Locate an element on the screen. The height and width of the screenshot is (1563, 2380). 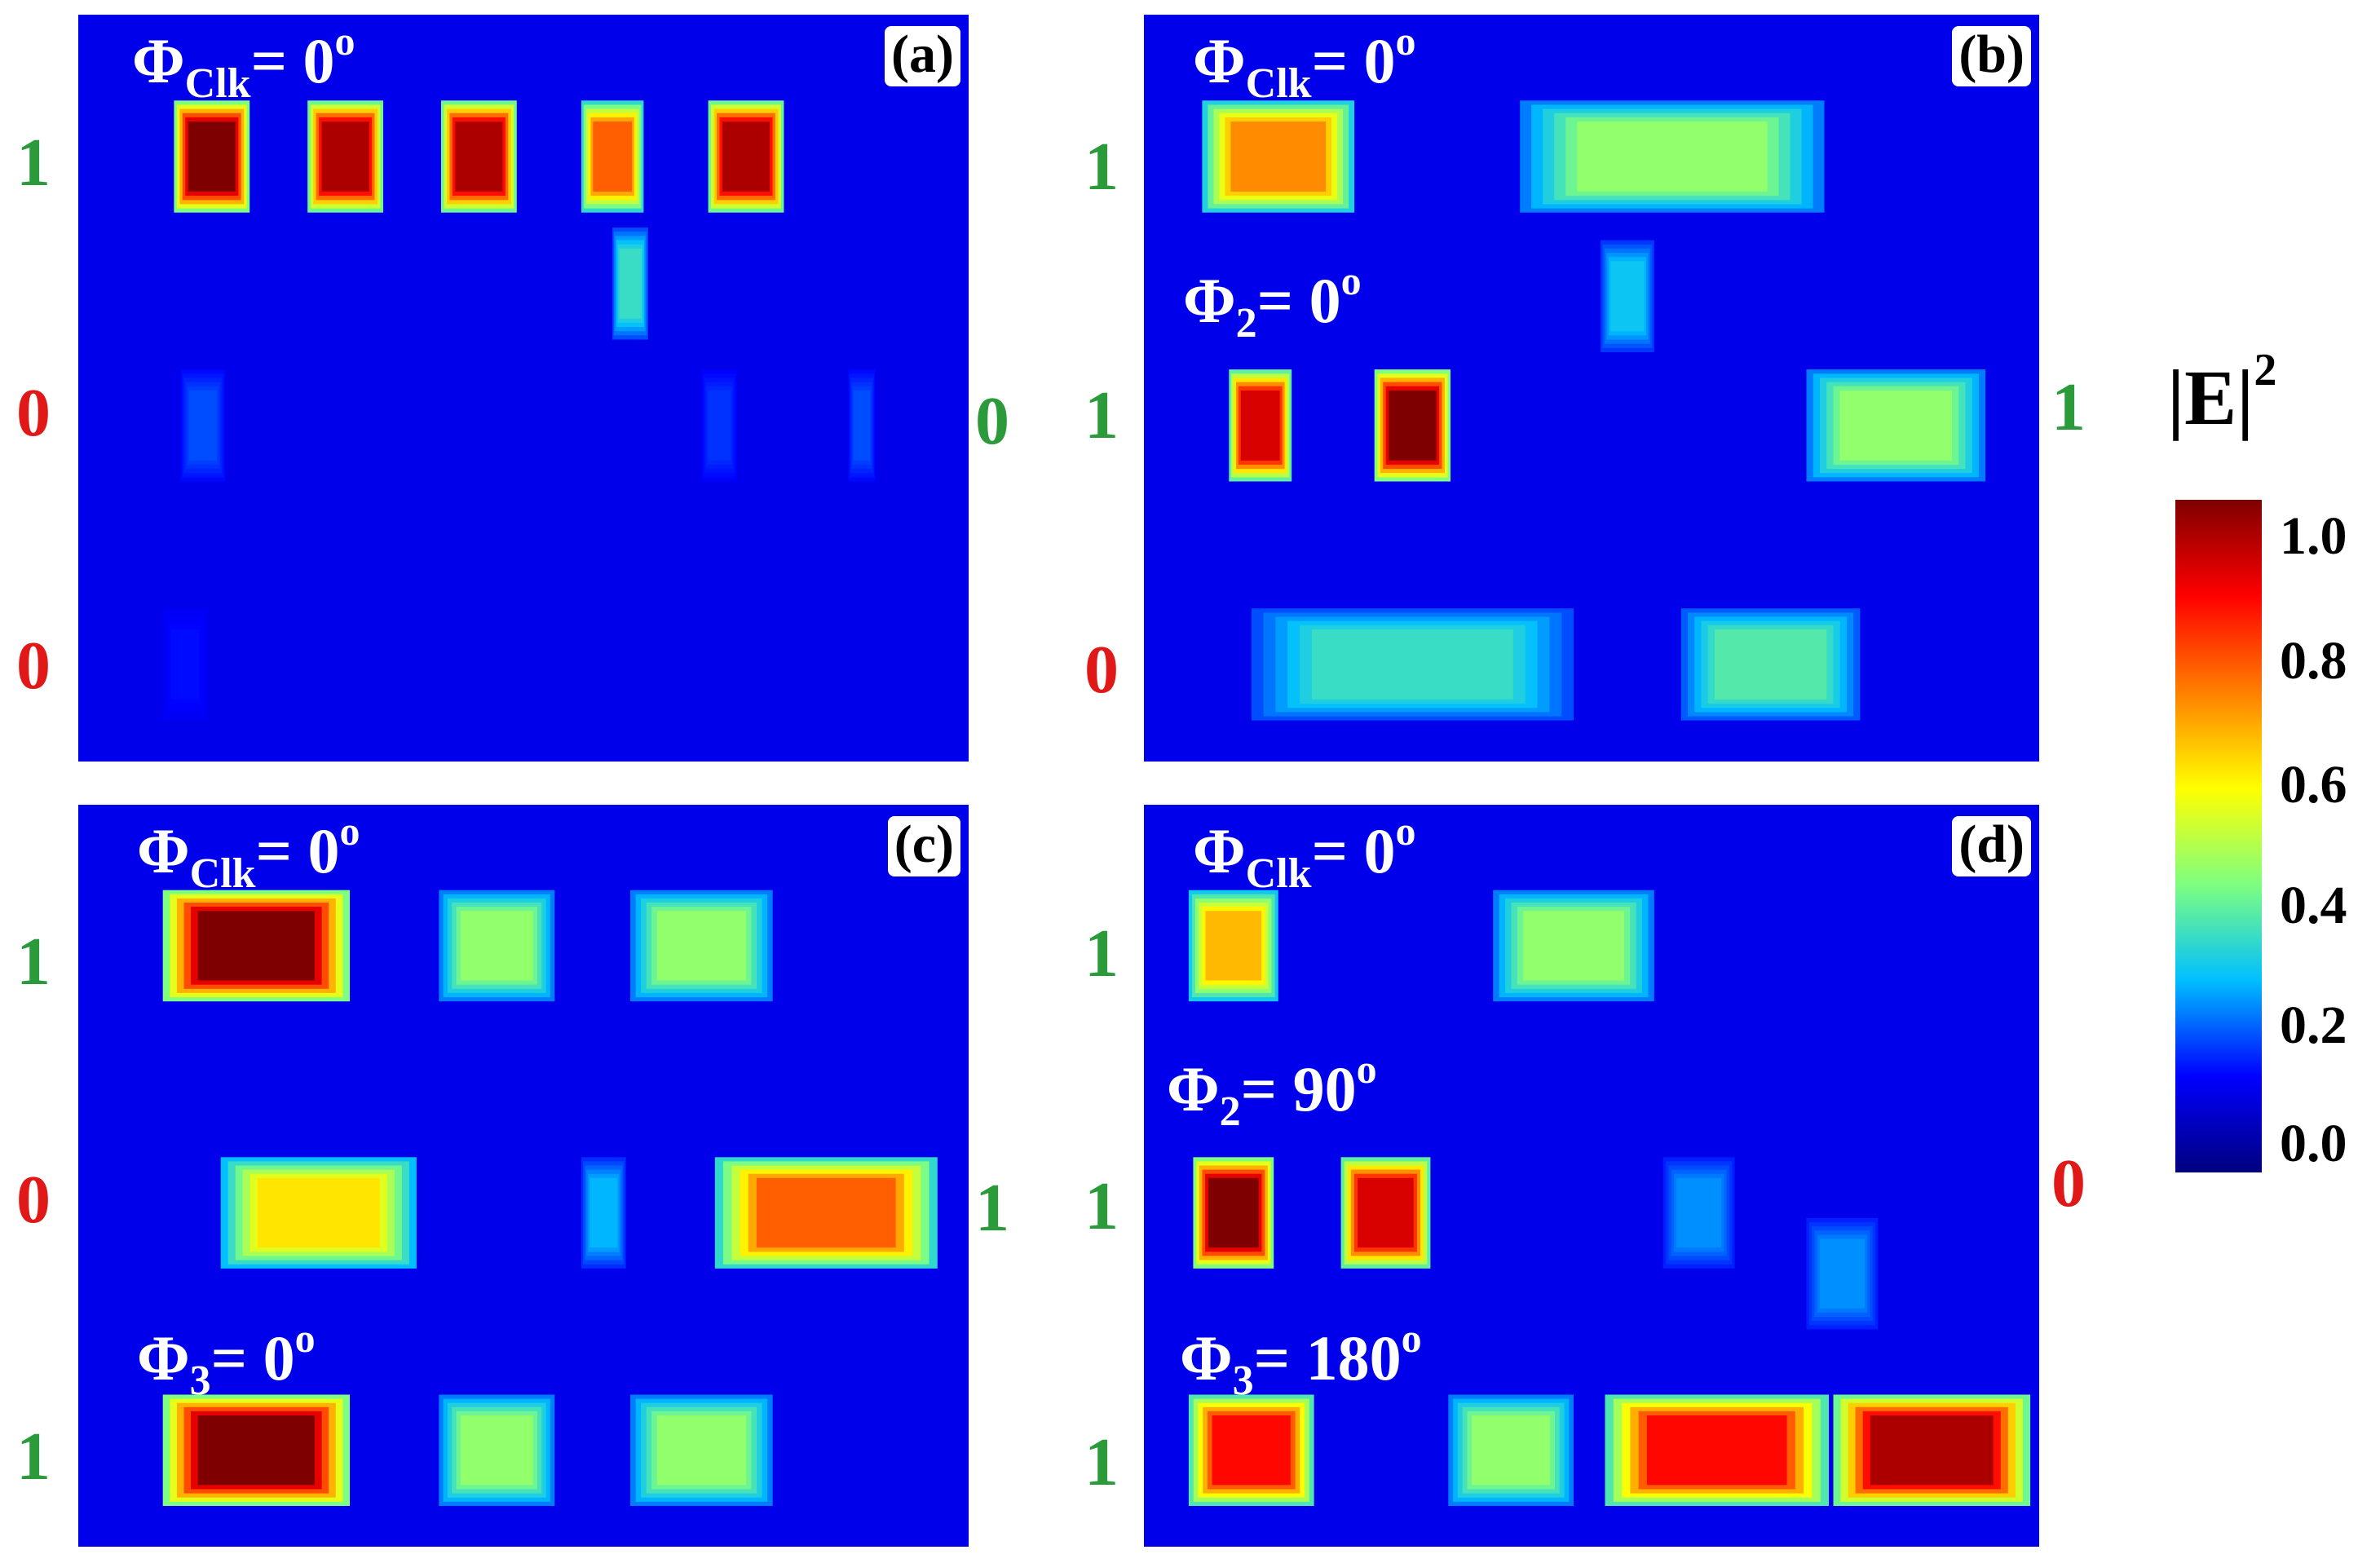
input-b-2: 1 is located at coordinates (1102, 415).